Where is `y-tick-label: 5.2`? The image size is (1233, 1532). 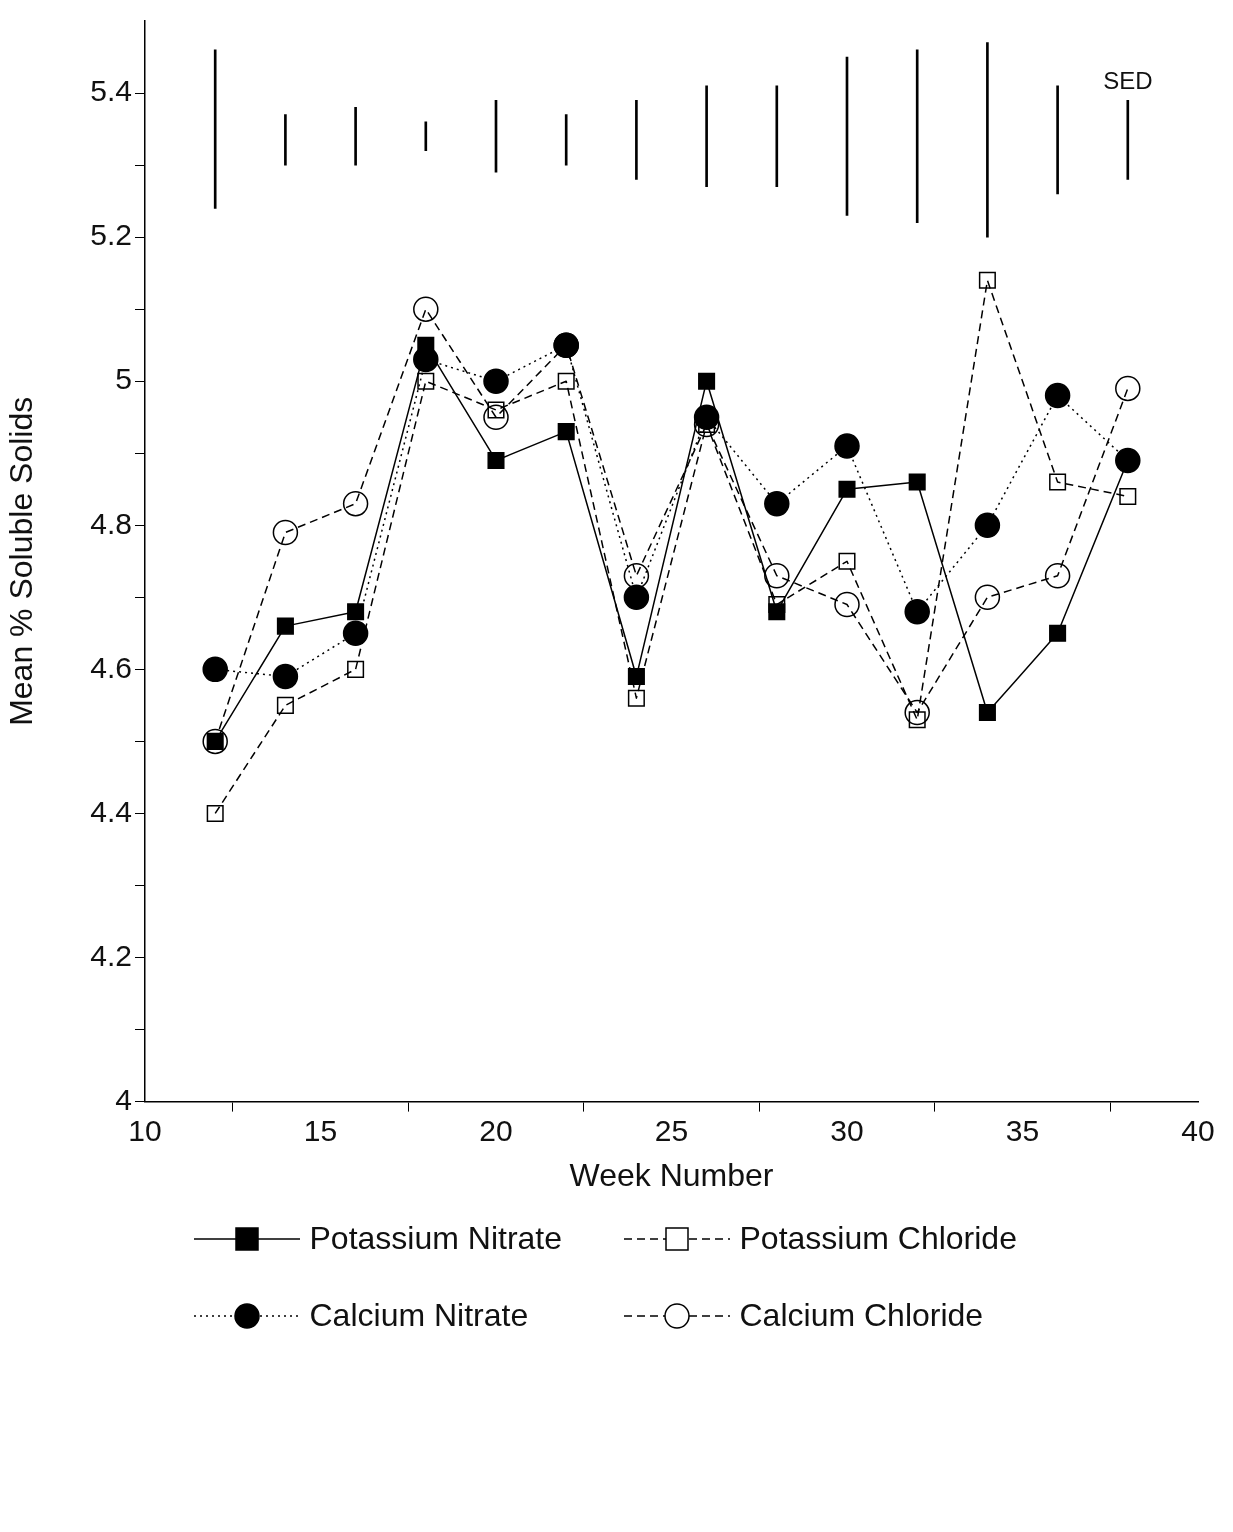 y-tick-label: 5.2 is located at coordinates (111, 235).